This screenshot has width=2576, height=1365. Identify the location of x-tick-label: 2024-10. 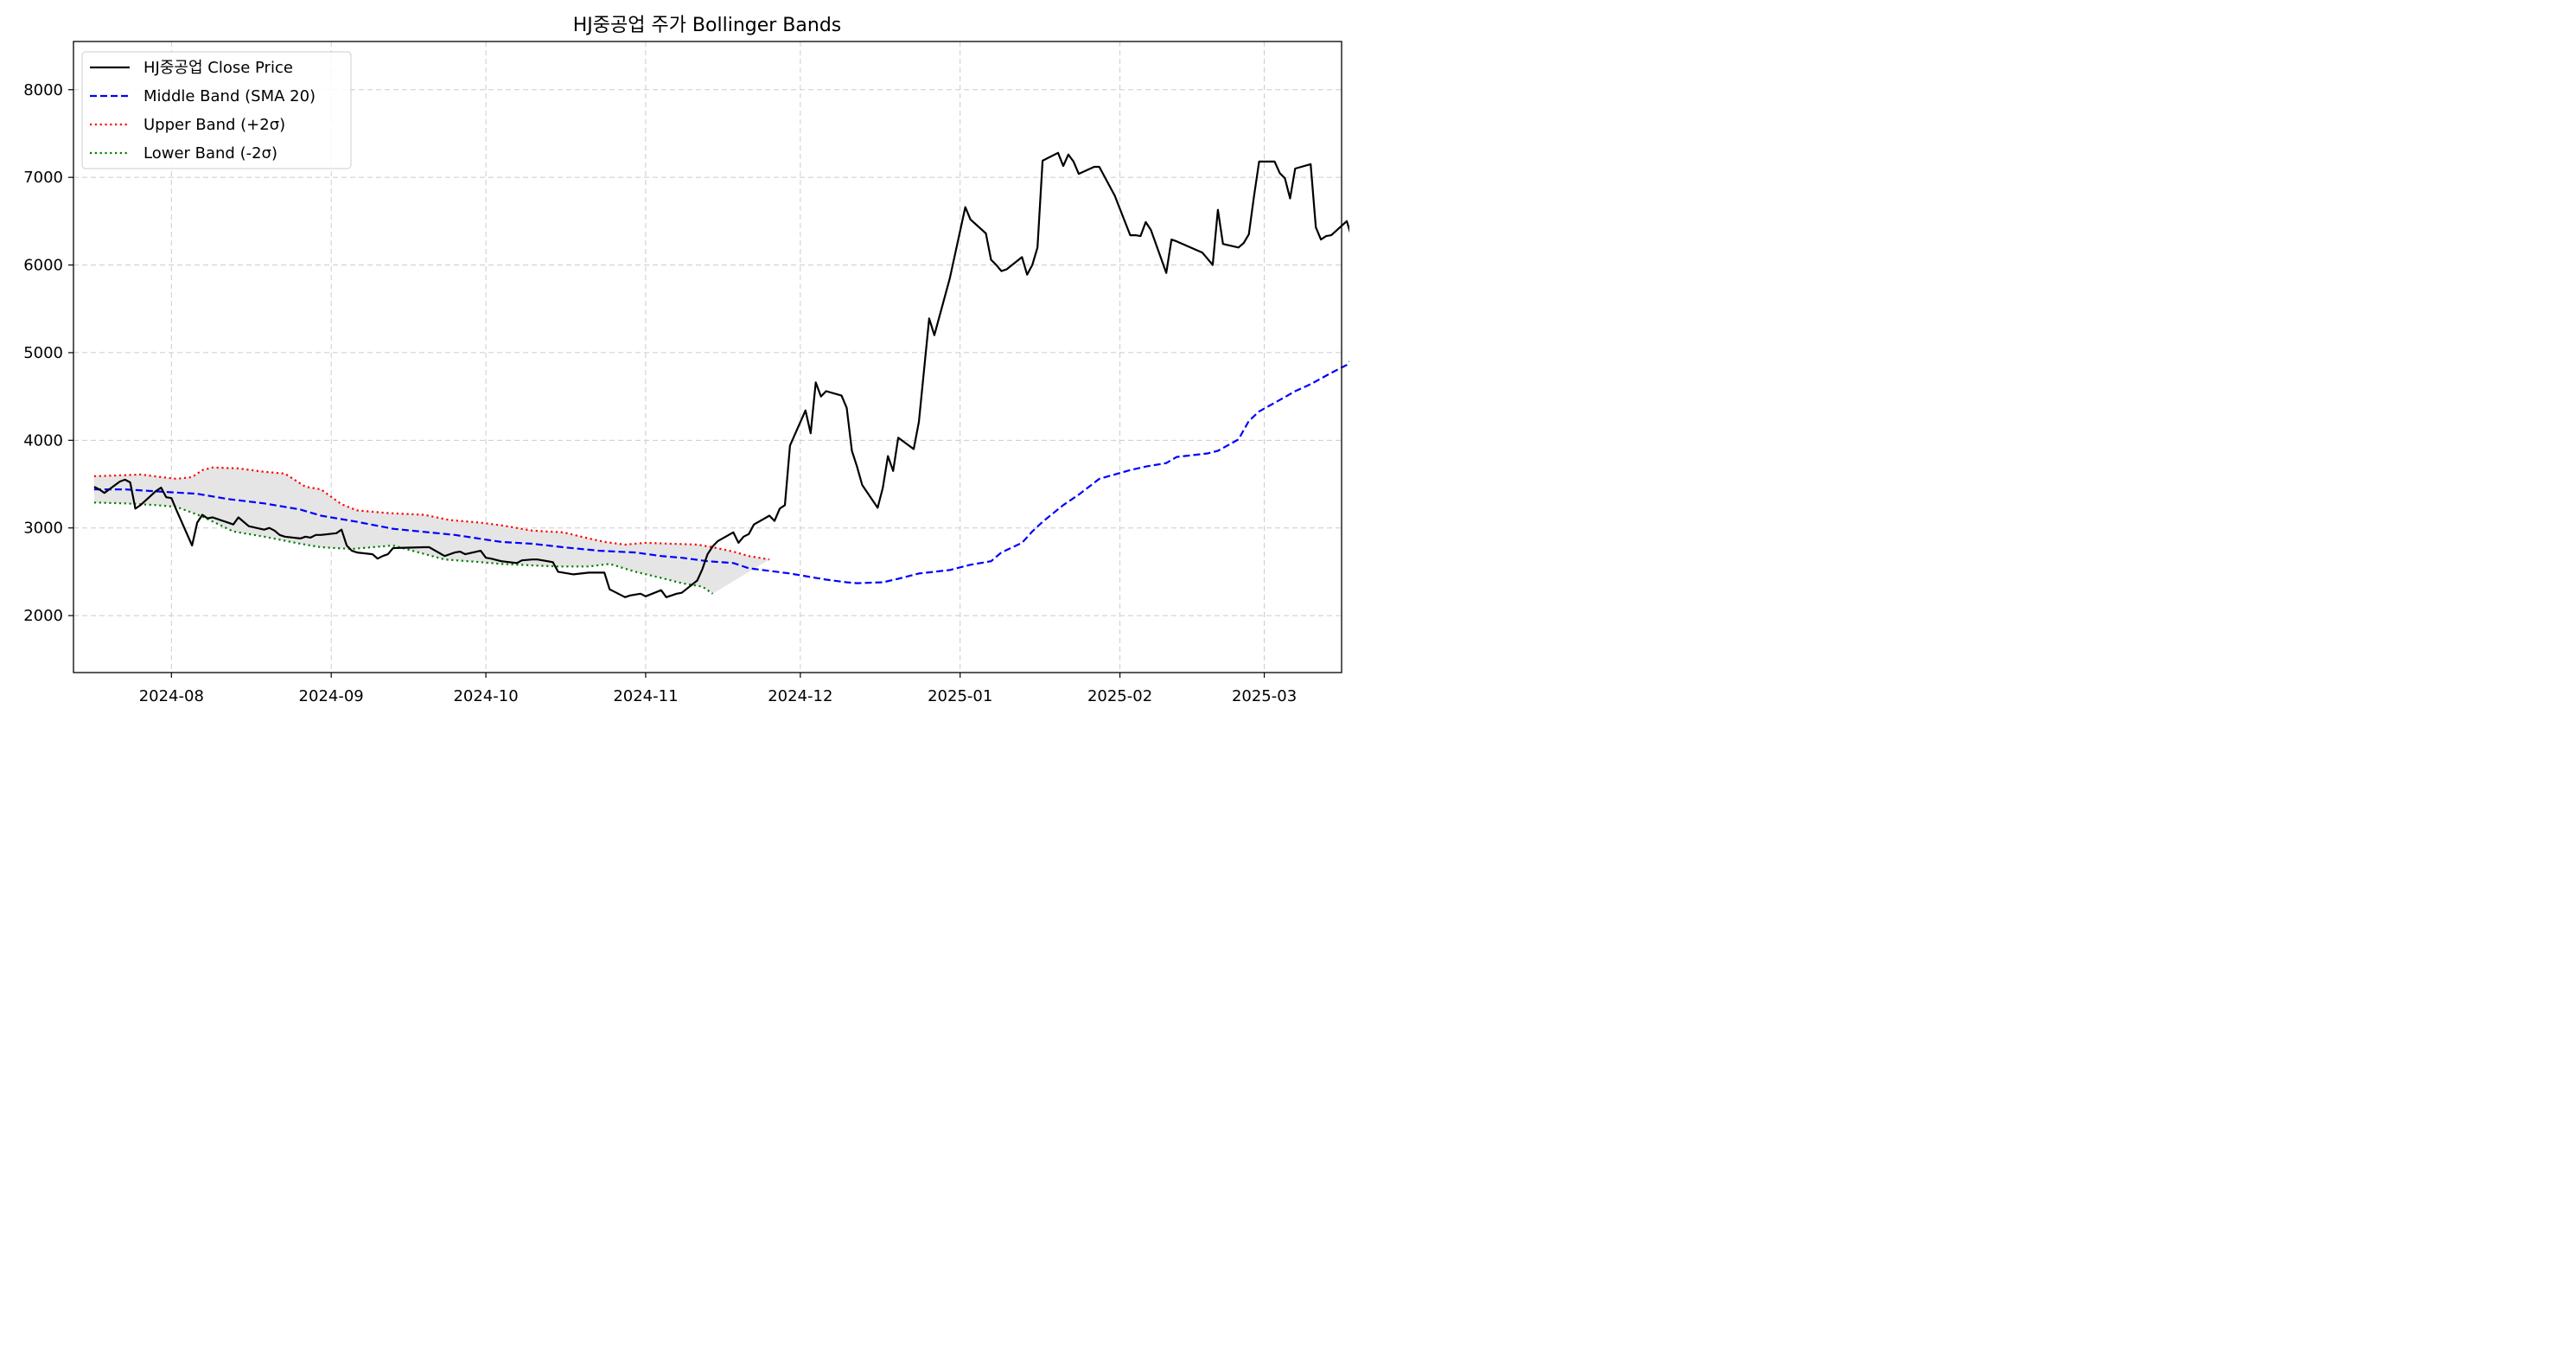
(485, 696).